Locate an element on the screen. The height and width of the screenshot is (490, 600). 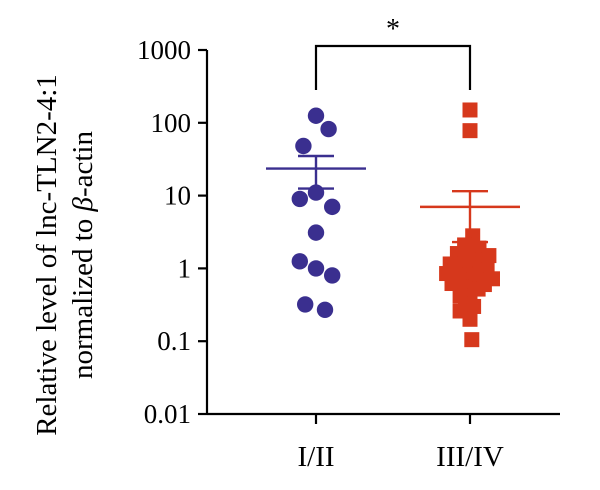
y-tick-label: 0.01 is located at coordinates (167, 414).